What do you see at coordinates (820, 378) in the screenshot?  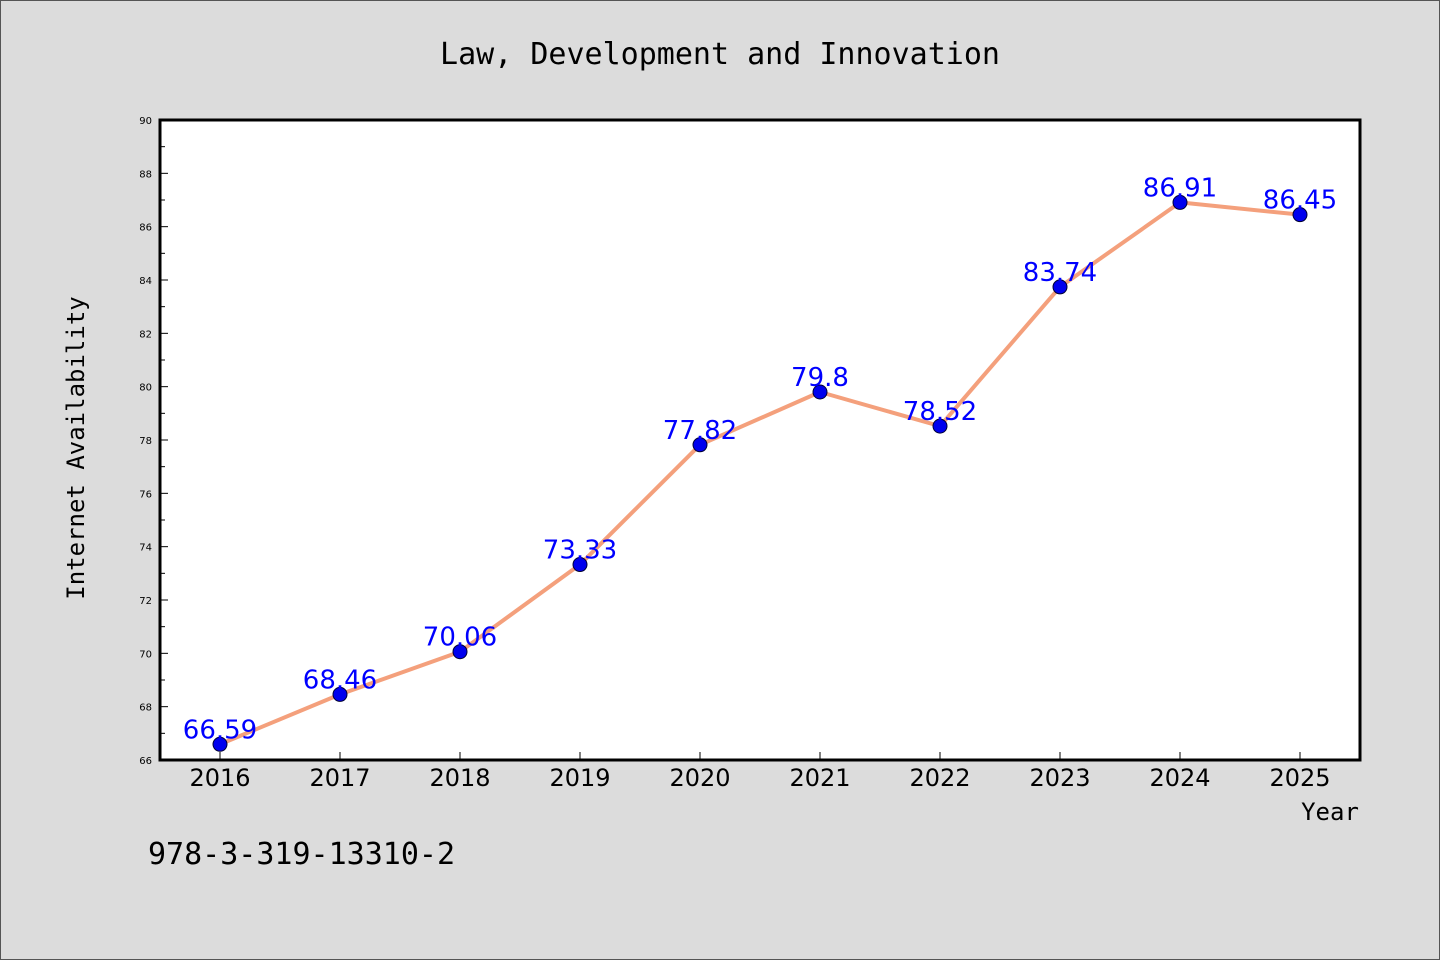 I see `data-label: 79.8` at bounding box center [820, 378].